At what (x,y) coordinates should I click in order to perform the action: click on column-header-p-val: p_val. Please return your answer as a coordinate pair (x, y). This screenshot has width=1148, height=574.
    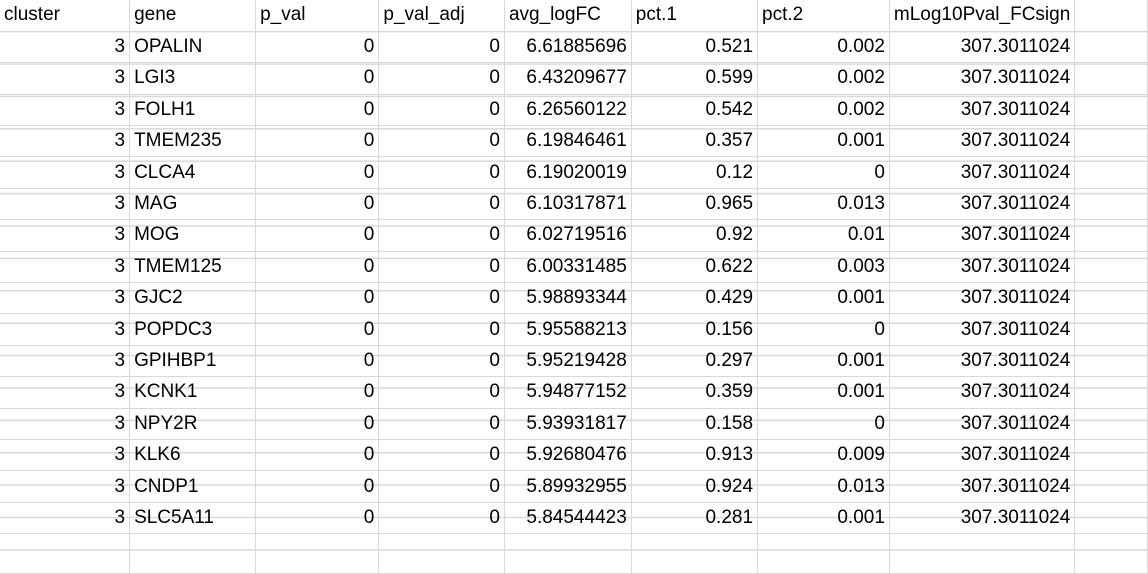
    Looking at the image, I should click on (317, 16).